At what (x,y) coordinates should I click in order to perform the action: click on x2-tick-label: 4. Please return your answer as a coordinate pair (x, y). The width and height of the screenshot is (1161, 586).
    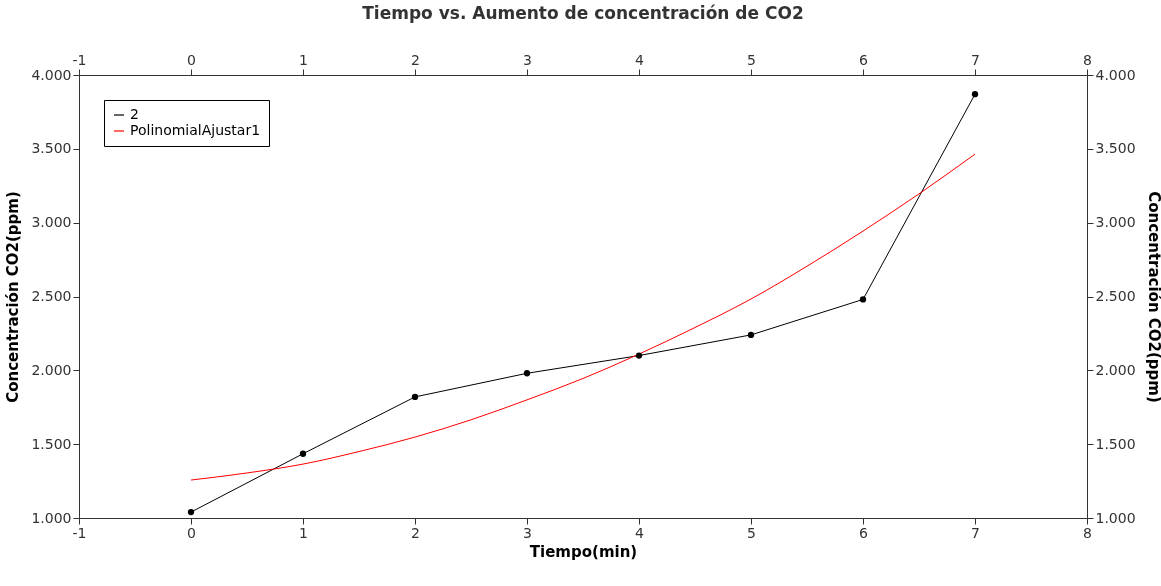
    Looking at the image, I should click on (640, 59).